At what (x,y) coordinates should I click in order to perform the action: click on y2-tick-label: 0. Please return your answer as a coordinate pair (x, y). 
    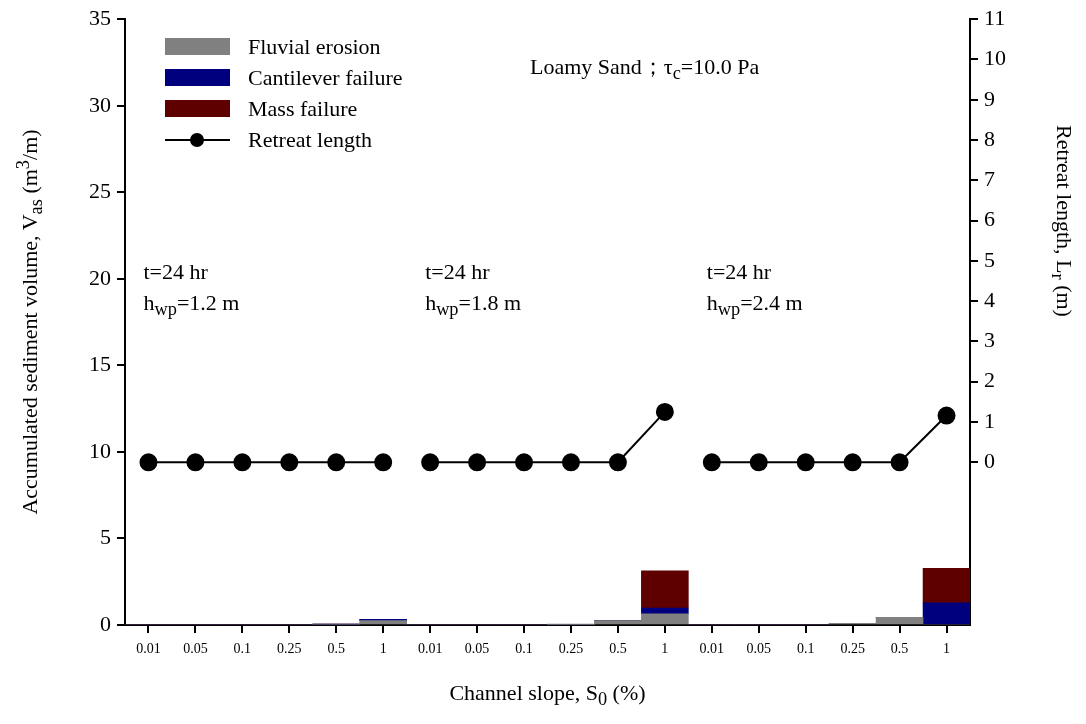
    Looking at the image, I should click on (989, 461).